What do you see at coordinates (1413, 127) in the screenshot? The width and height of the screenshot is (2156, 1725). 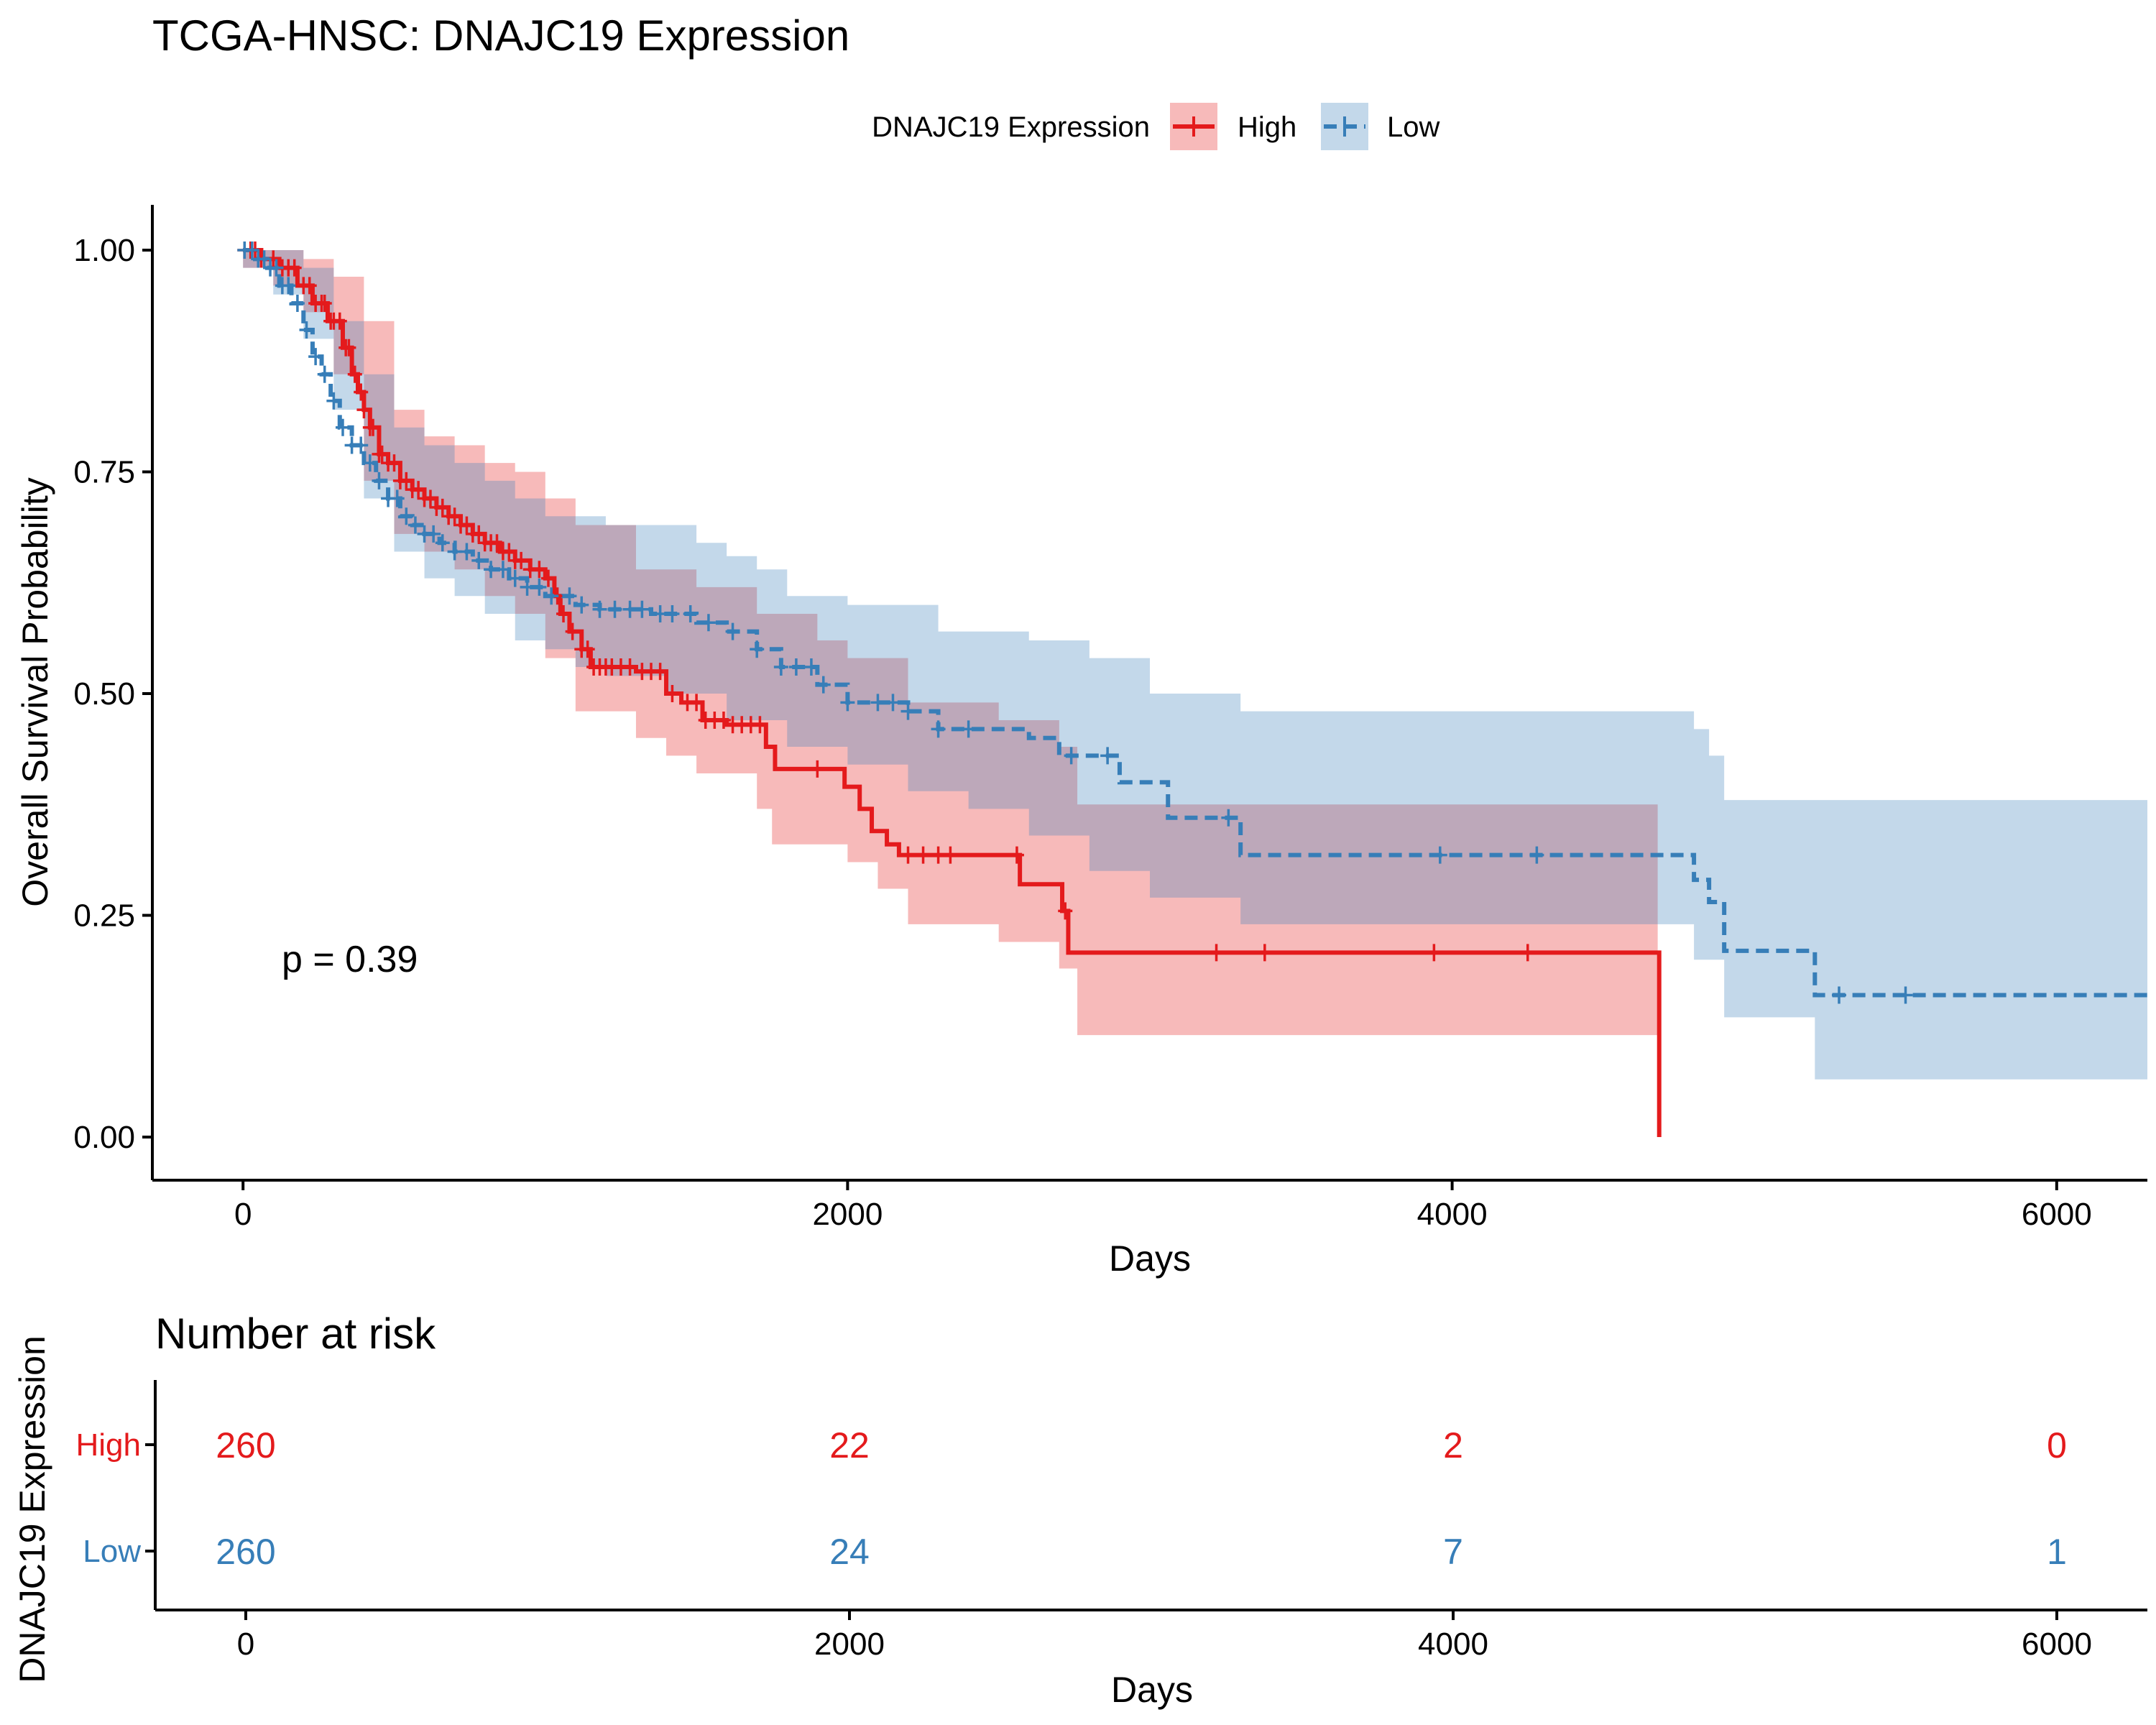 I see `legend-label-low: Low` at bounding box center [1413, 127].